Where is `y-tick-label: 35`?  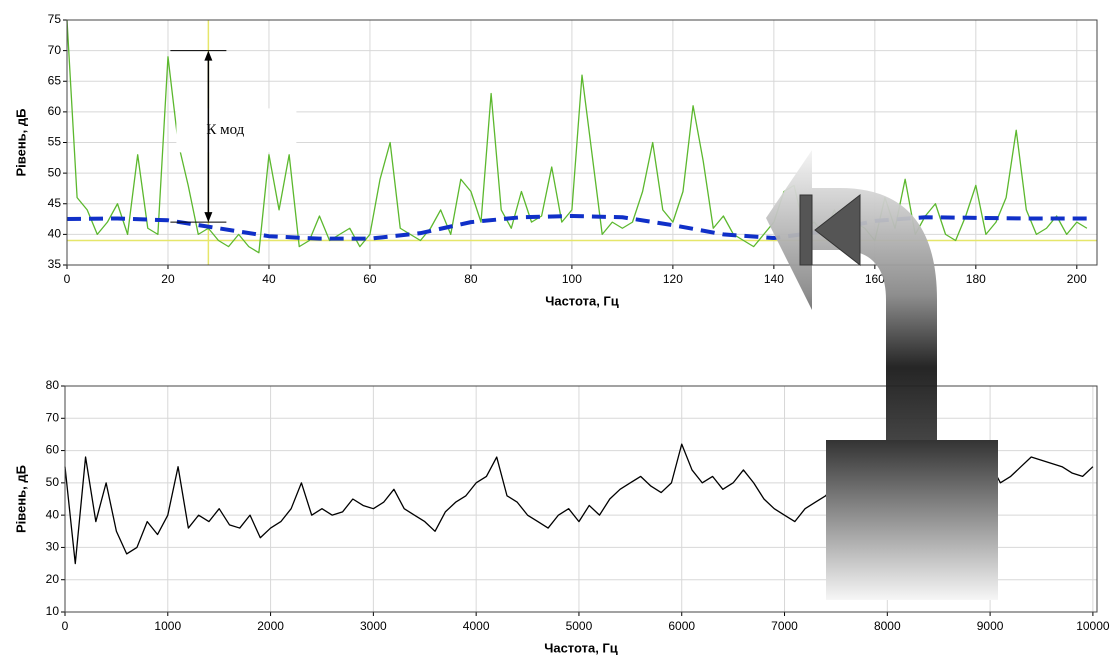
y-tick-label: 35 is located at coordinates (55, 264).